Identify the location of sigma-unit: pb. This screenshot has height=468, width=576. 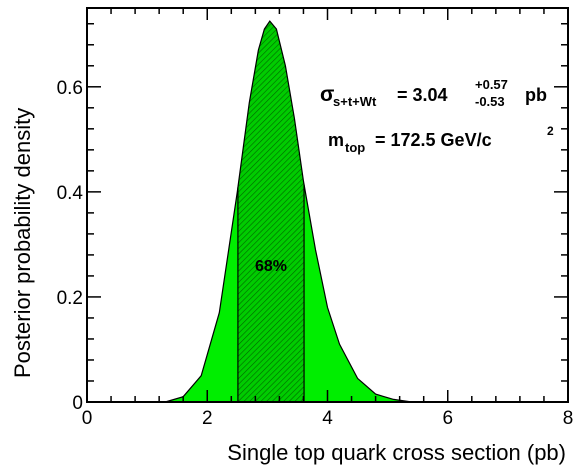
(536, 95).